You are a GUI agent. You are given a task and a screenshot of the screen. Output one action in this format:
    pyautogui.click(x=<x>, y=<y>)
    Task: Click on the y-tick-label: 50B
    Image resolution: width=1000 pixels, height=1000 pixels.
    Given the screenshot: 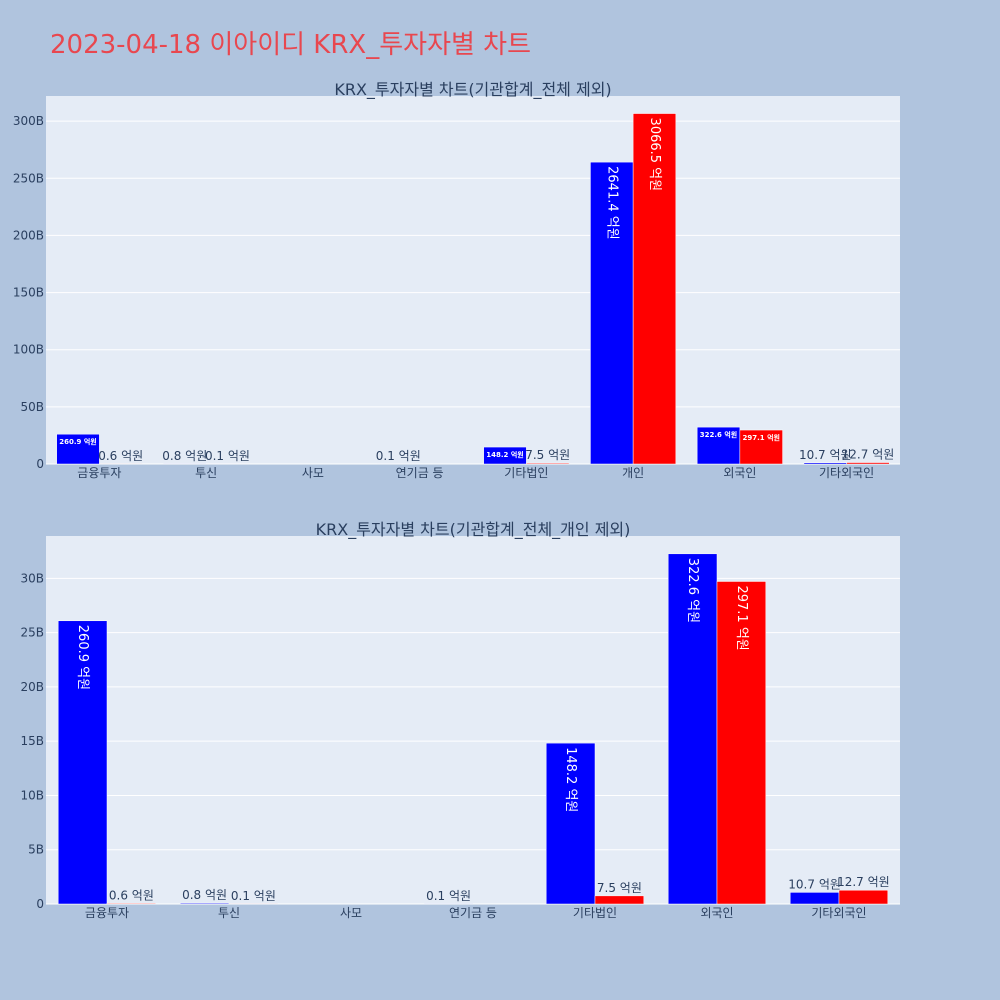 What is the action you would take?
    pyautogui.click(x=32, y=407)
    